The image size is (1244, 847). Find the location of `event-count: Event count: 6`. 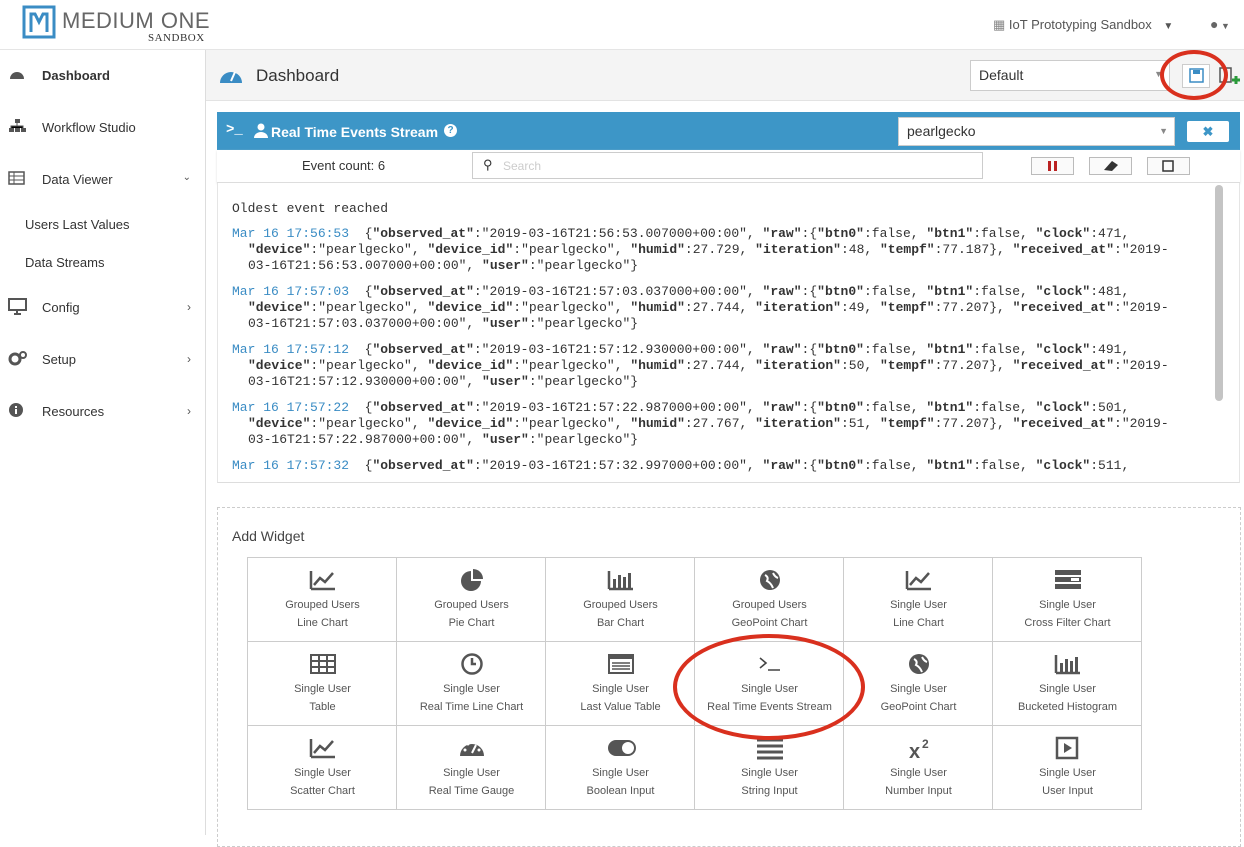

event-count: Event count: 6 is located at coordinates (344, 165).